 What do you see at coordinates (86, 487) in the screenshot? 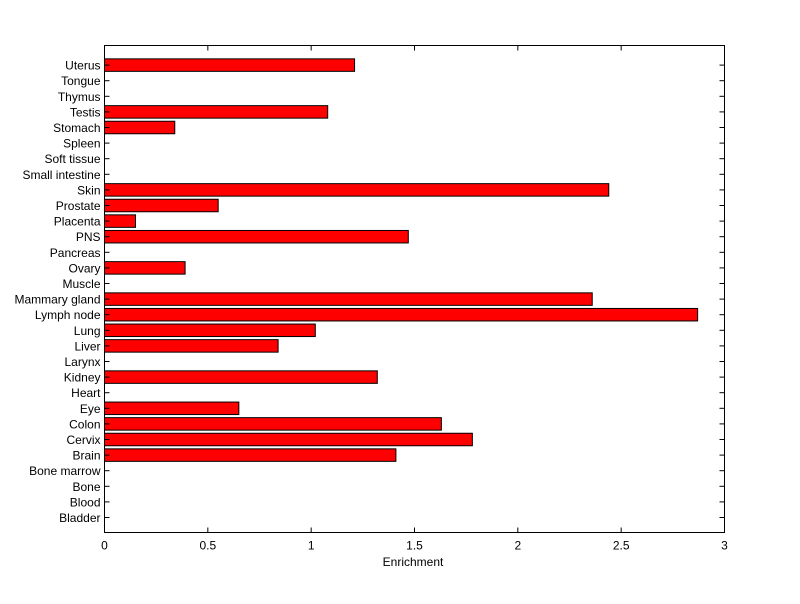
I see `y-tick-label-bone: Bone` at bounding box center [86, 487].